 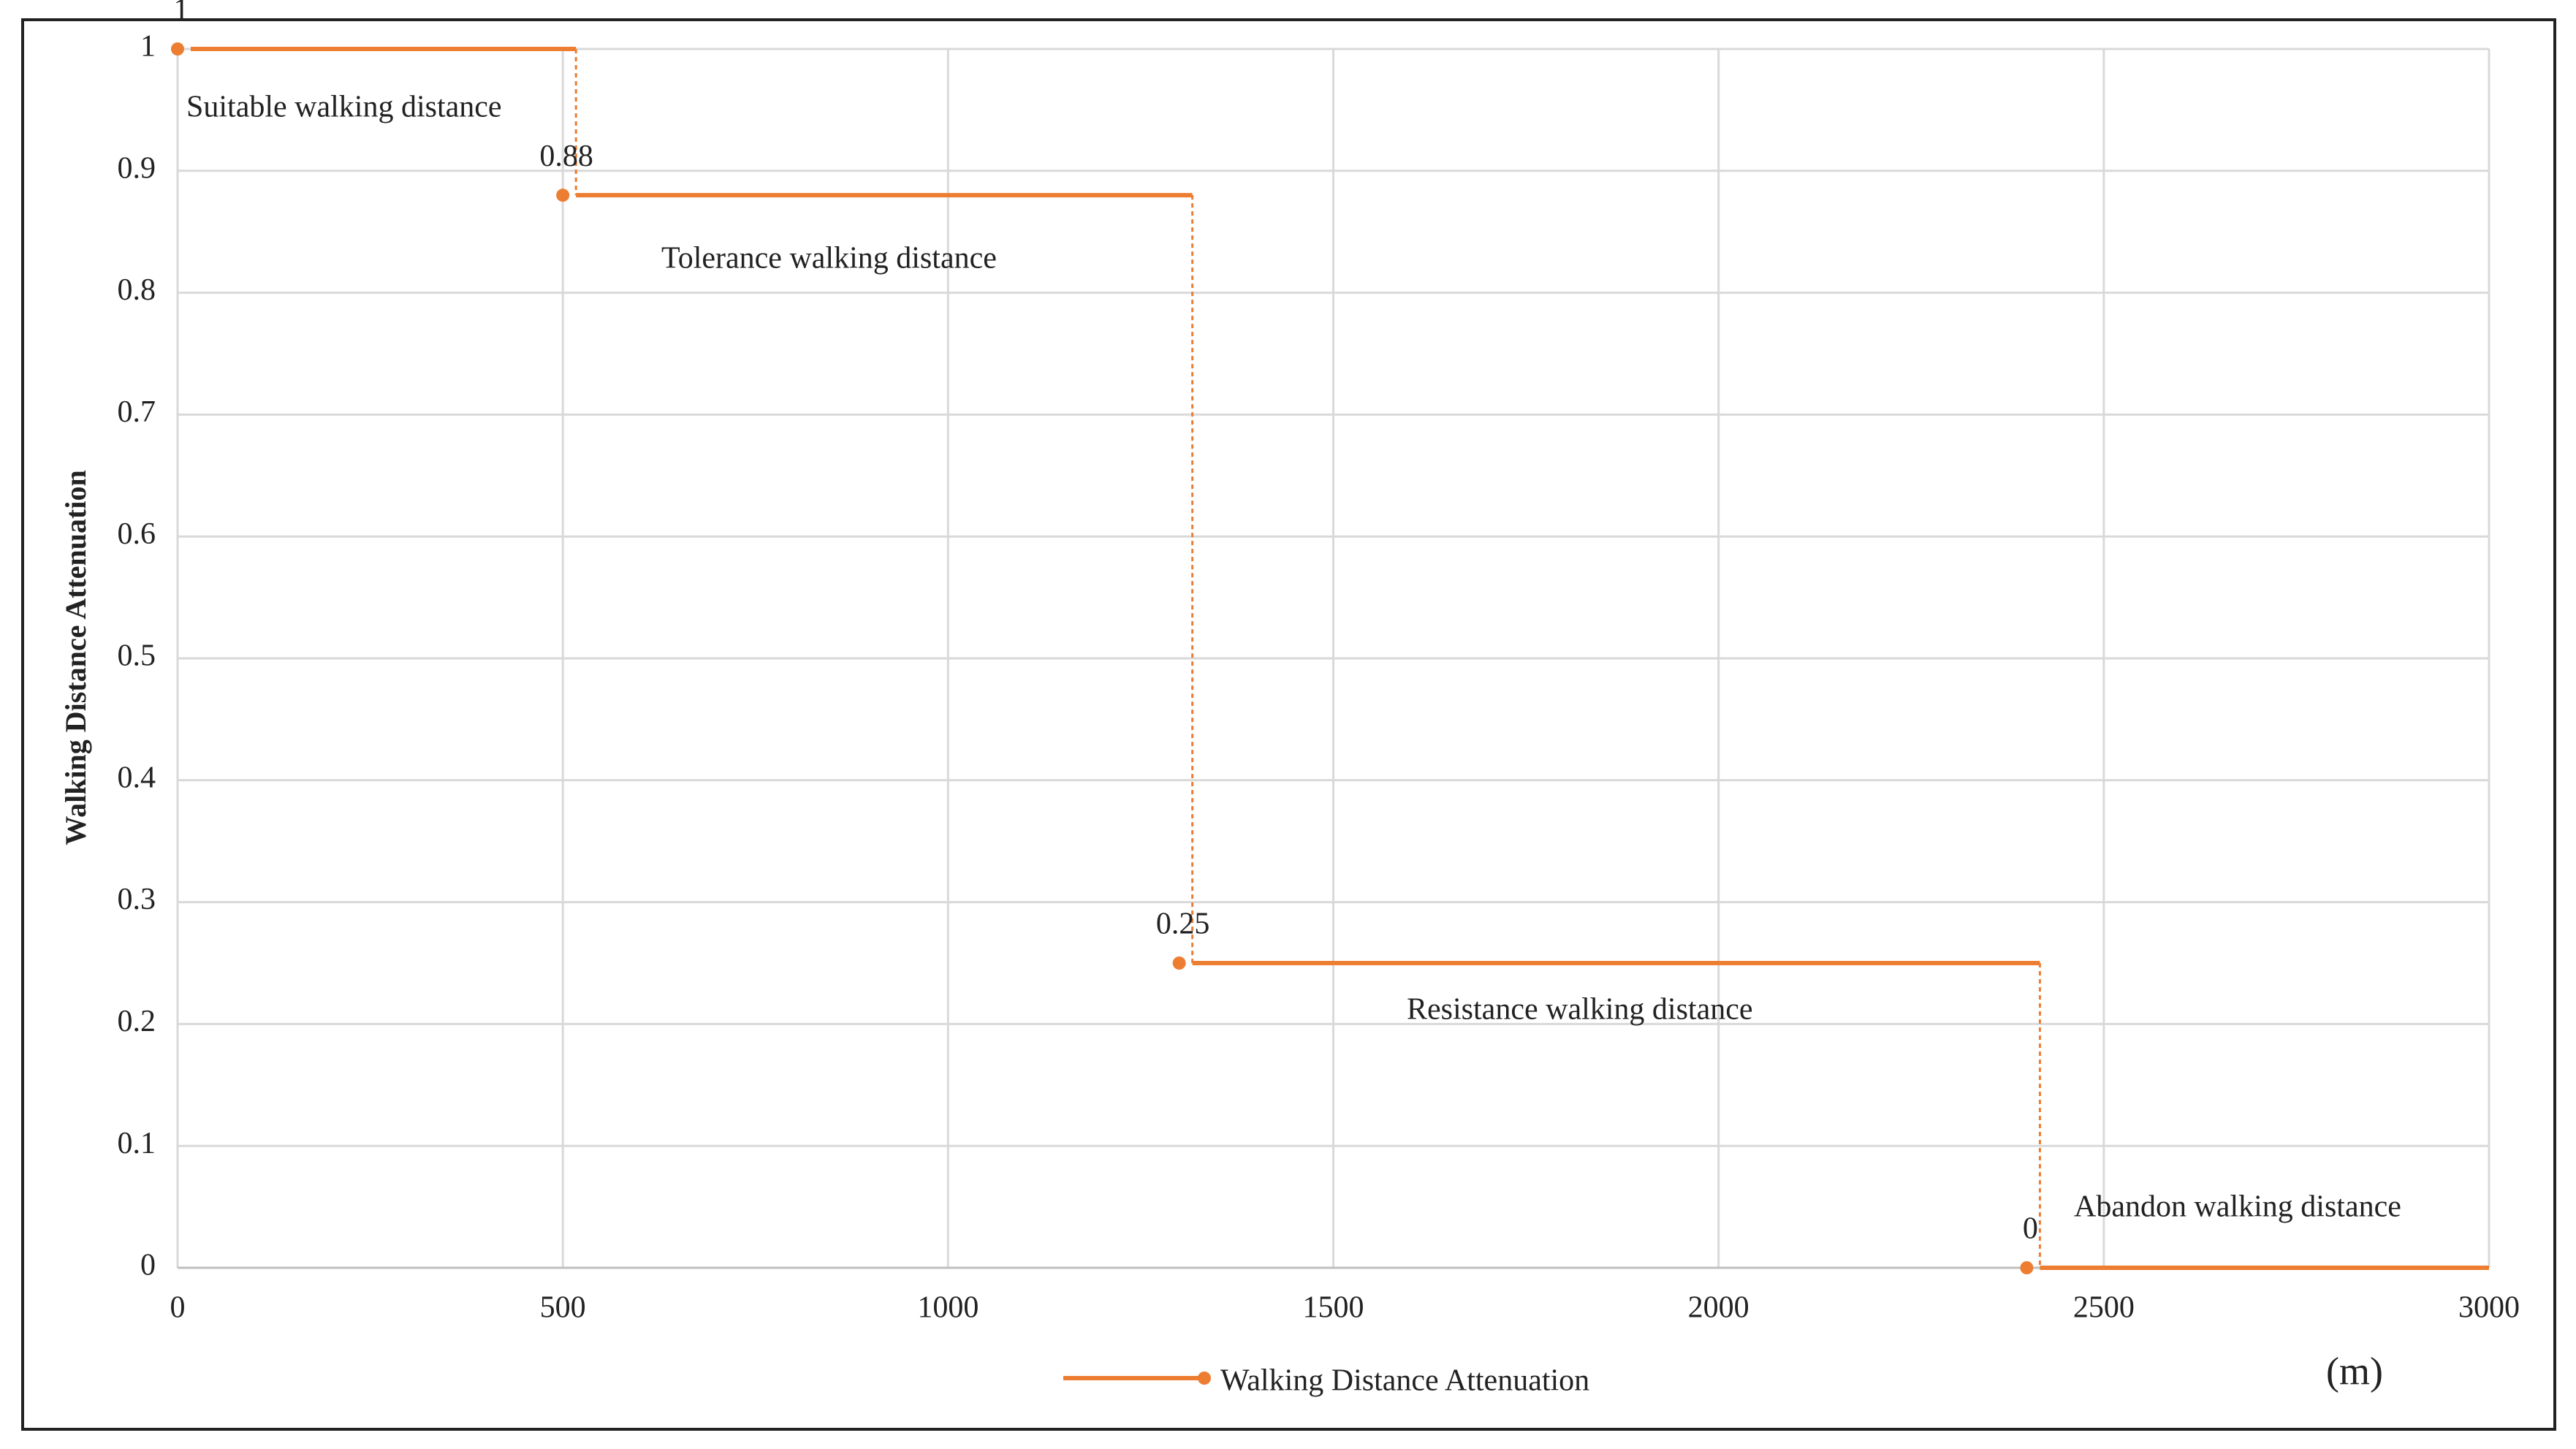 I want to click on y-tick-label: 0.2, so click(x=137, y=1021).